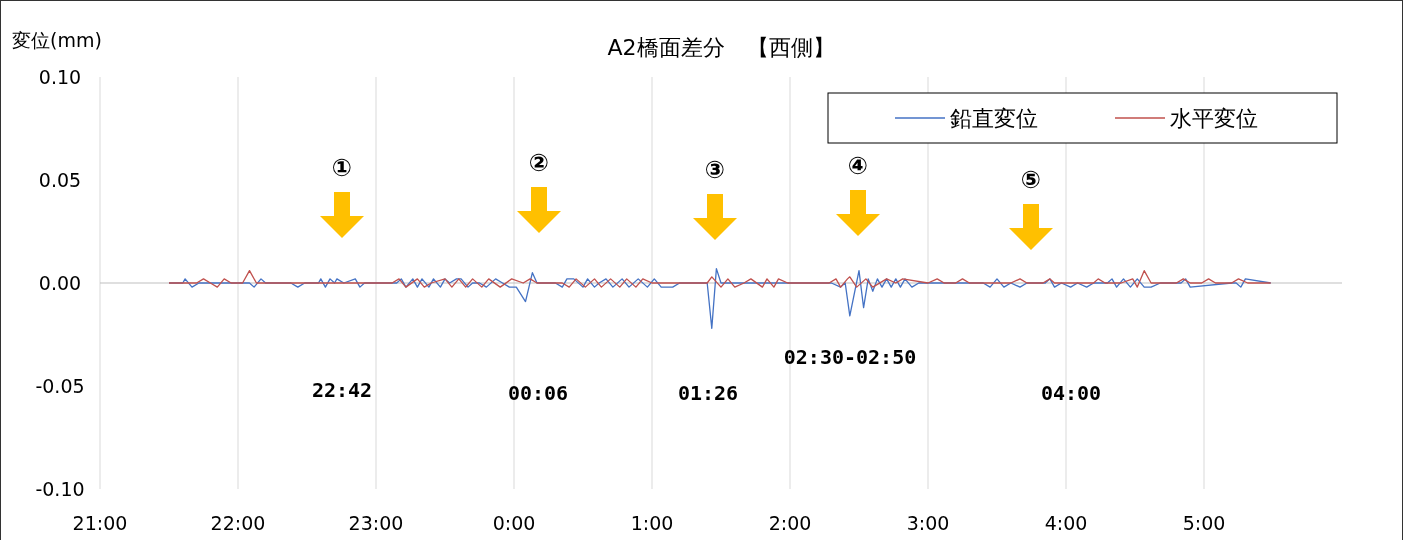 The image size is (1403, 540). I want to click on legend-label: 水平変位, so click(1214, 118).